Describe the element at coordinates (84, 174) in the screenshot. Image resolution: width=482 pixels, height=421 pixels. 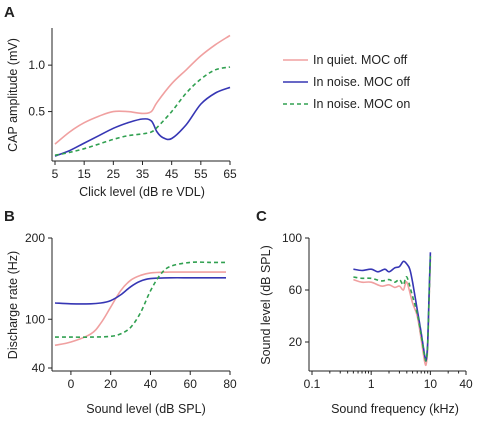
I see `x-tick-label: 15` at that location.